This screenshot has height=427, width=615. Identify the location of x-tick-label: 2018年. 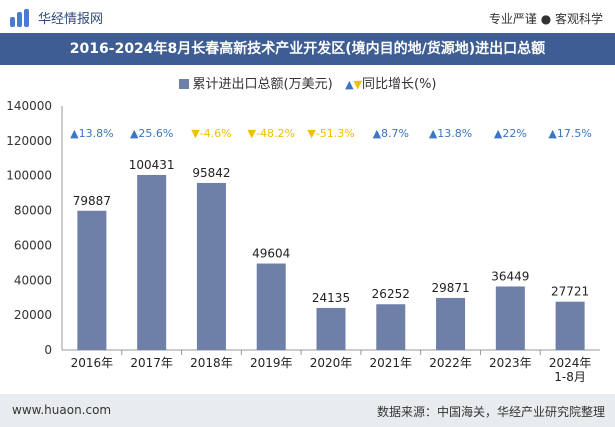
(211, 363).